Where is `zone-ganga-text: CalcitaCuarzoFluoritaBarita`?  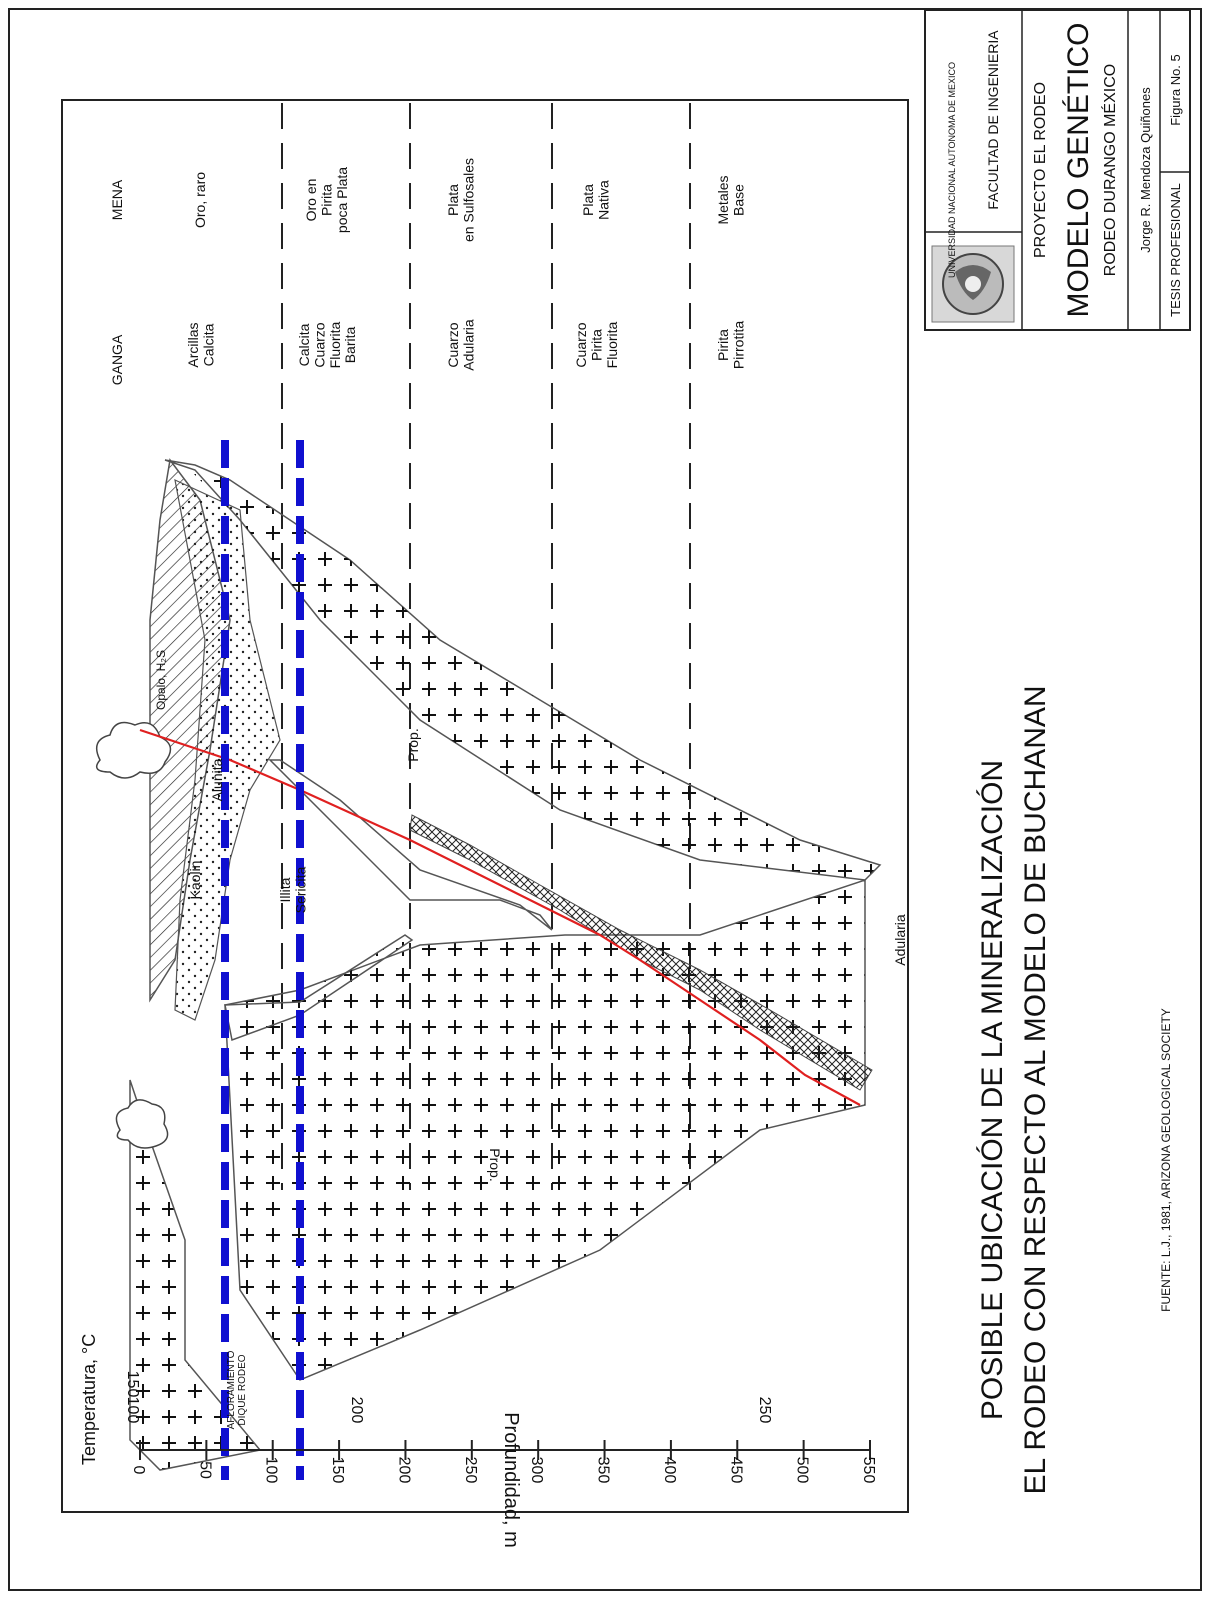
zone-ganga-text: CalcitaCuarzoFluoritaBarita is located at coordinates (327, 344).